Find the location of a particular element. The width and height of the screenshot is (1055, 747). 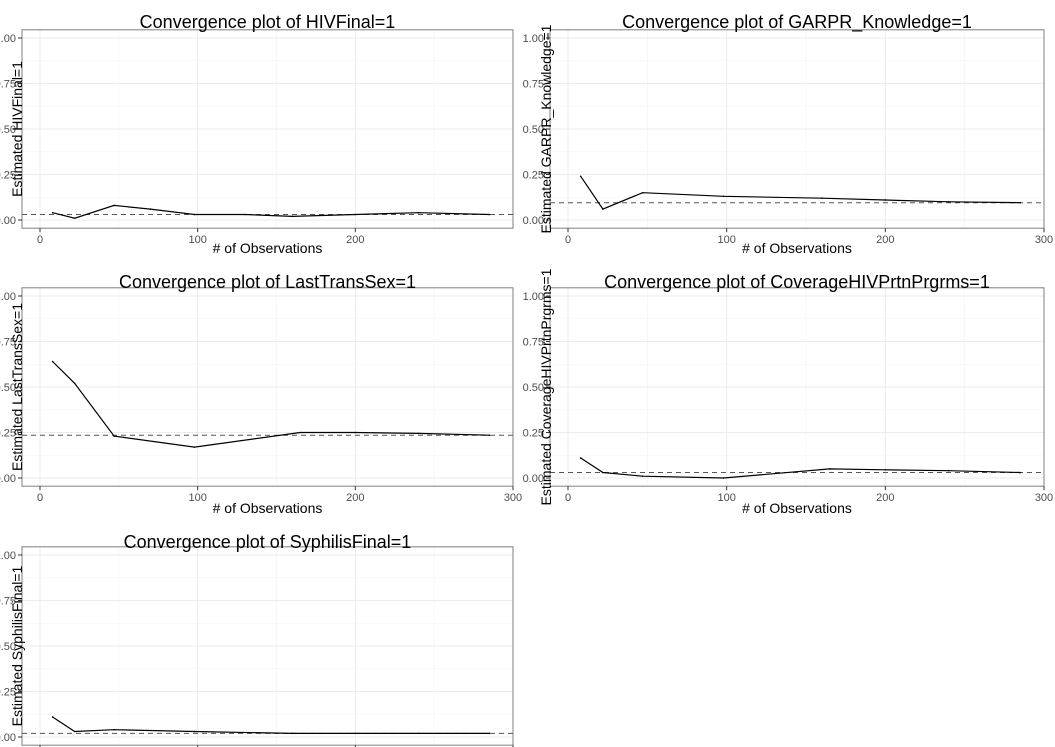

y-axis-label: Estimated GARPR_Knowledge=1 is located at coordinates (546, 128).